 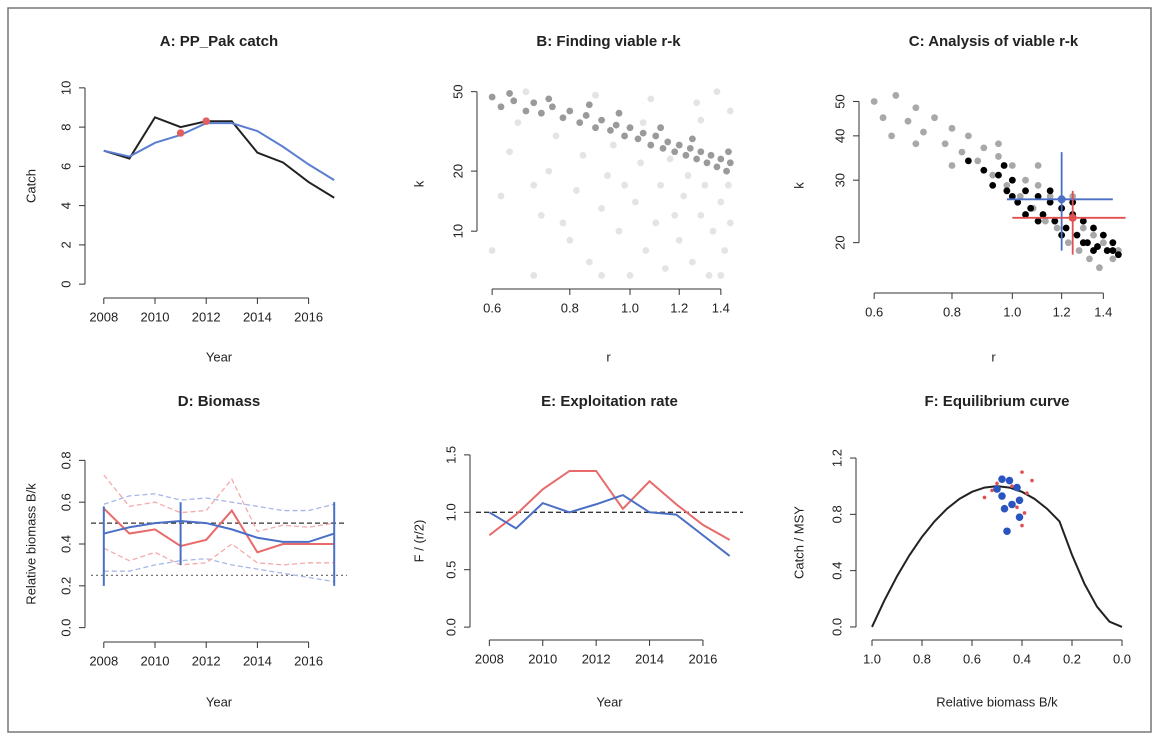 I want to click on y-tick-label: 50, so click(x=839, y=101).